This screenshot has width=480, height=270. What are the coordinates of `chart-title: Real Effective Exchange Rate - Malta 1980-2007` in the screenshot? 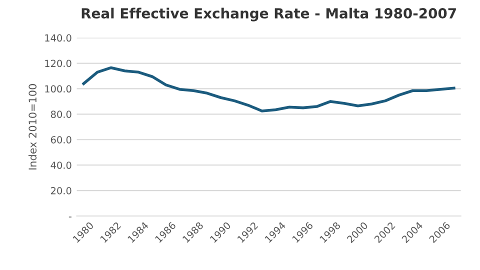 It's located at (269, 15).